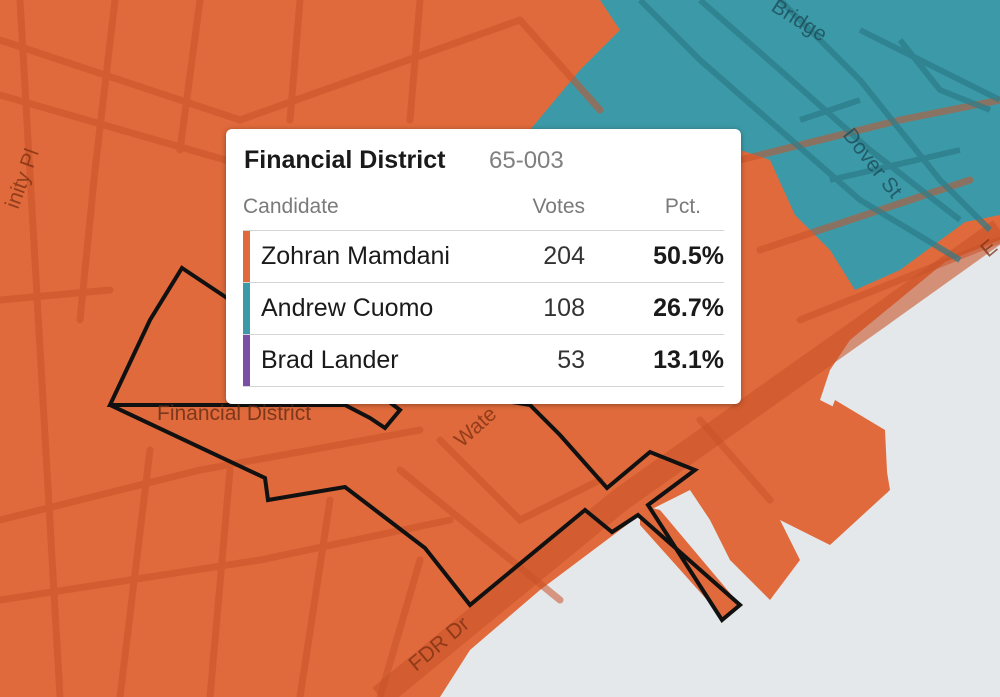  What do you see at coordinates (688, 308) in the screenshot?
I see `candidate-pct: 26.7%` at bounding box center [688, 308].